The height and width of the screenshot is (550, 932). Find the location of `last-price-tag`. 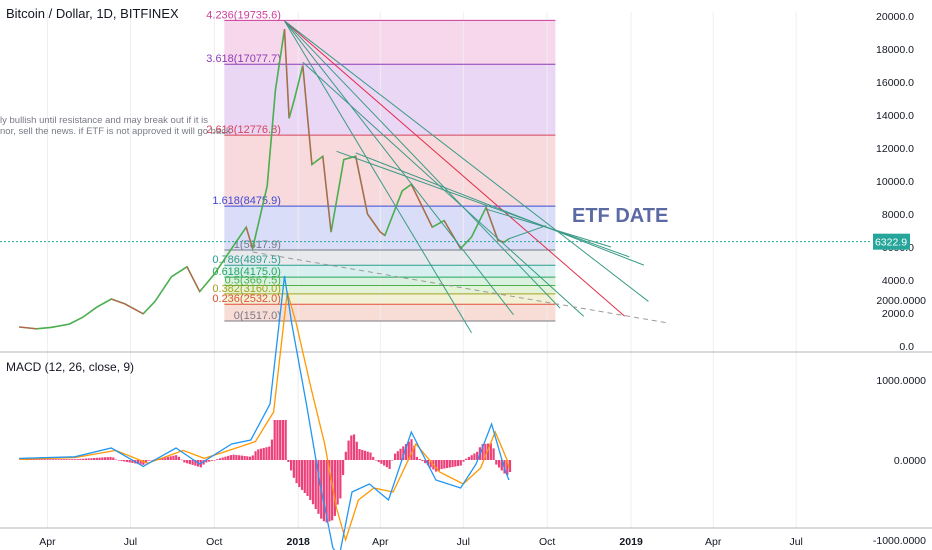

last-price-tag is located at coordinates (891, 241).